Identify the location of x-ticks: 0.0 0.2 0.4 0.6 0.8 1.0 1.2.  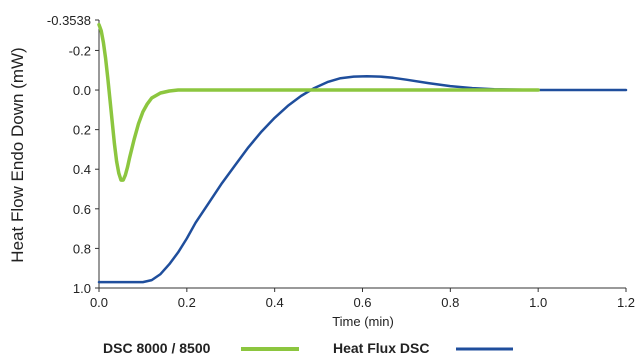
(362, 299).